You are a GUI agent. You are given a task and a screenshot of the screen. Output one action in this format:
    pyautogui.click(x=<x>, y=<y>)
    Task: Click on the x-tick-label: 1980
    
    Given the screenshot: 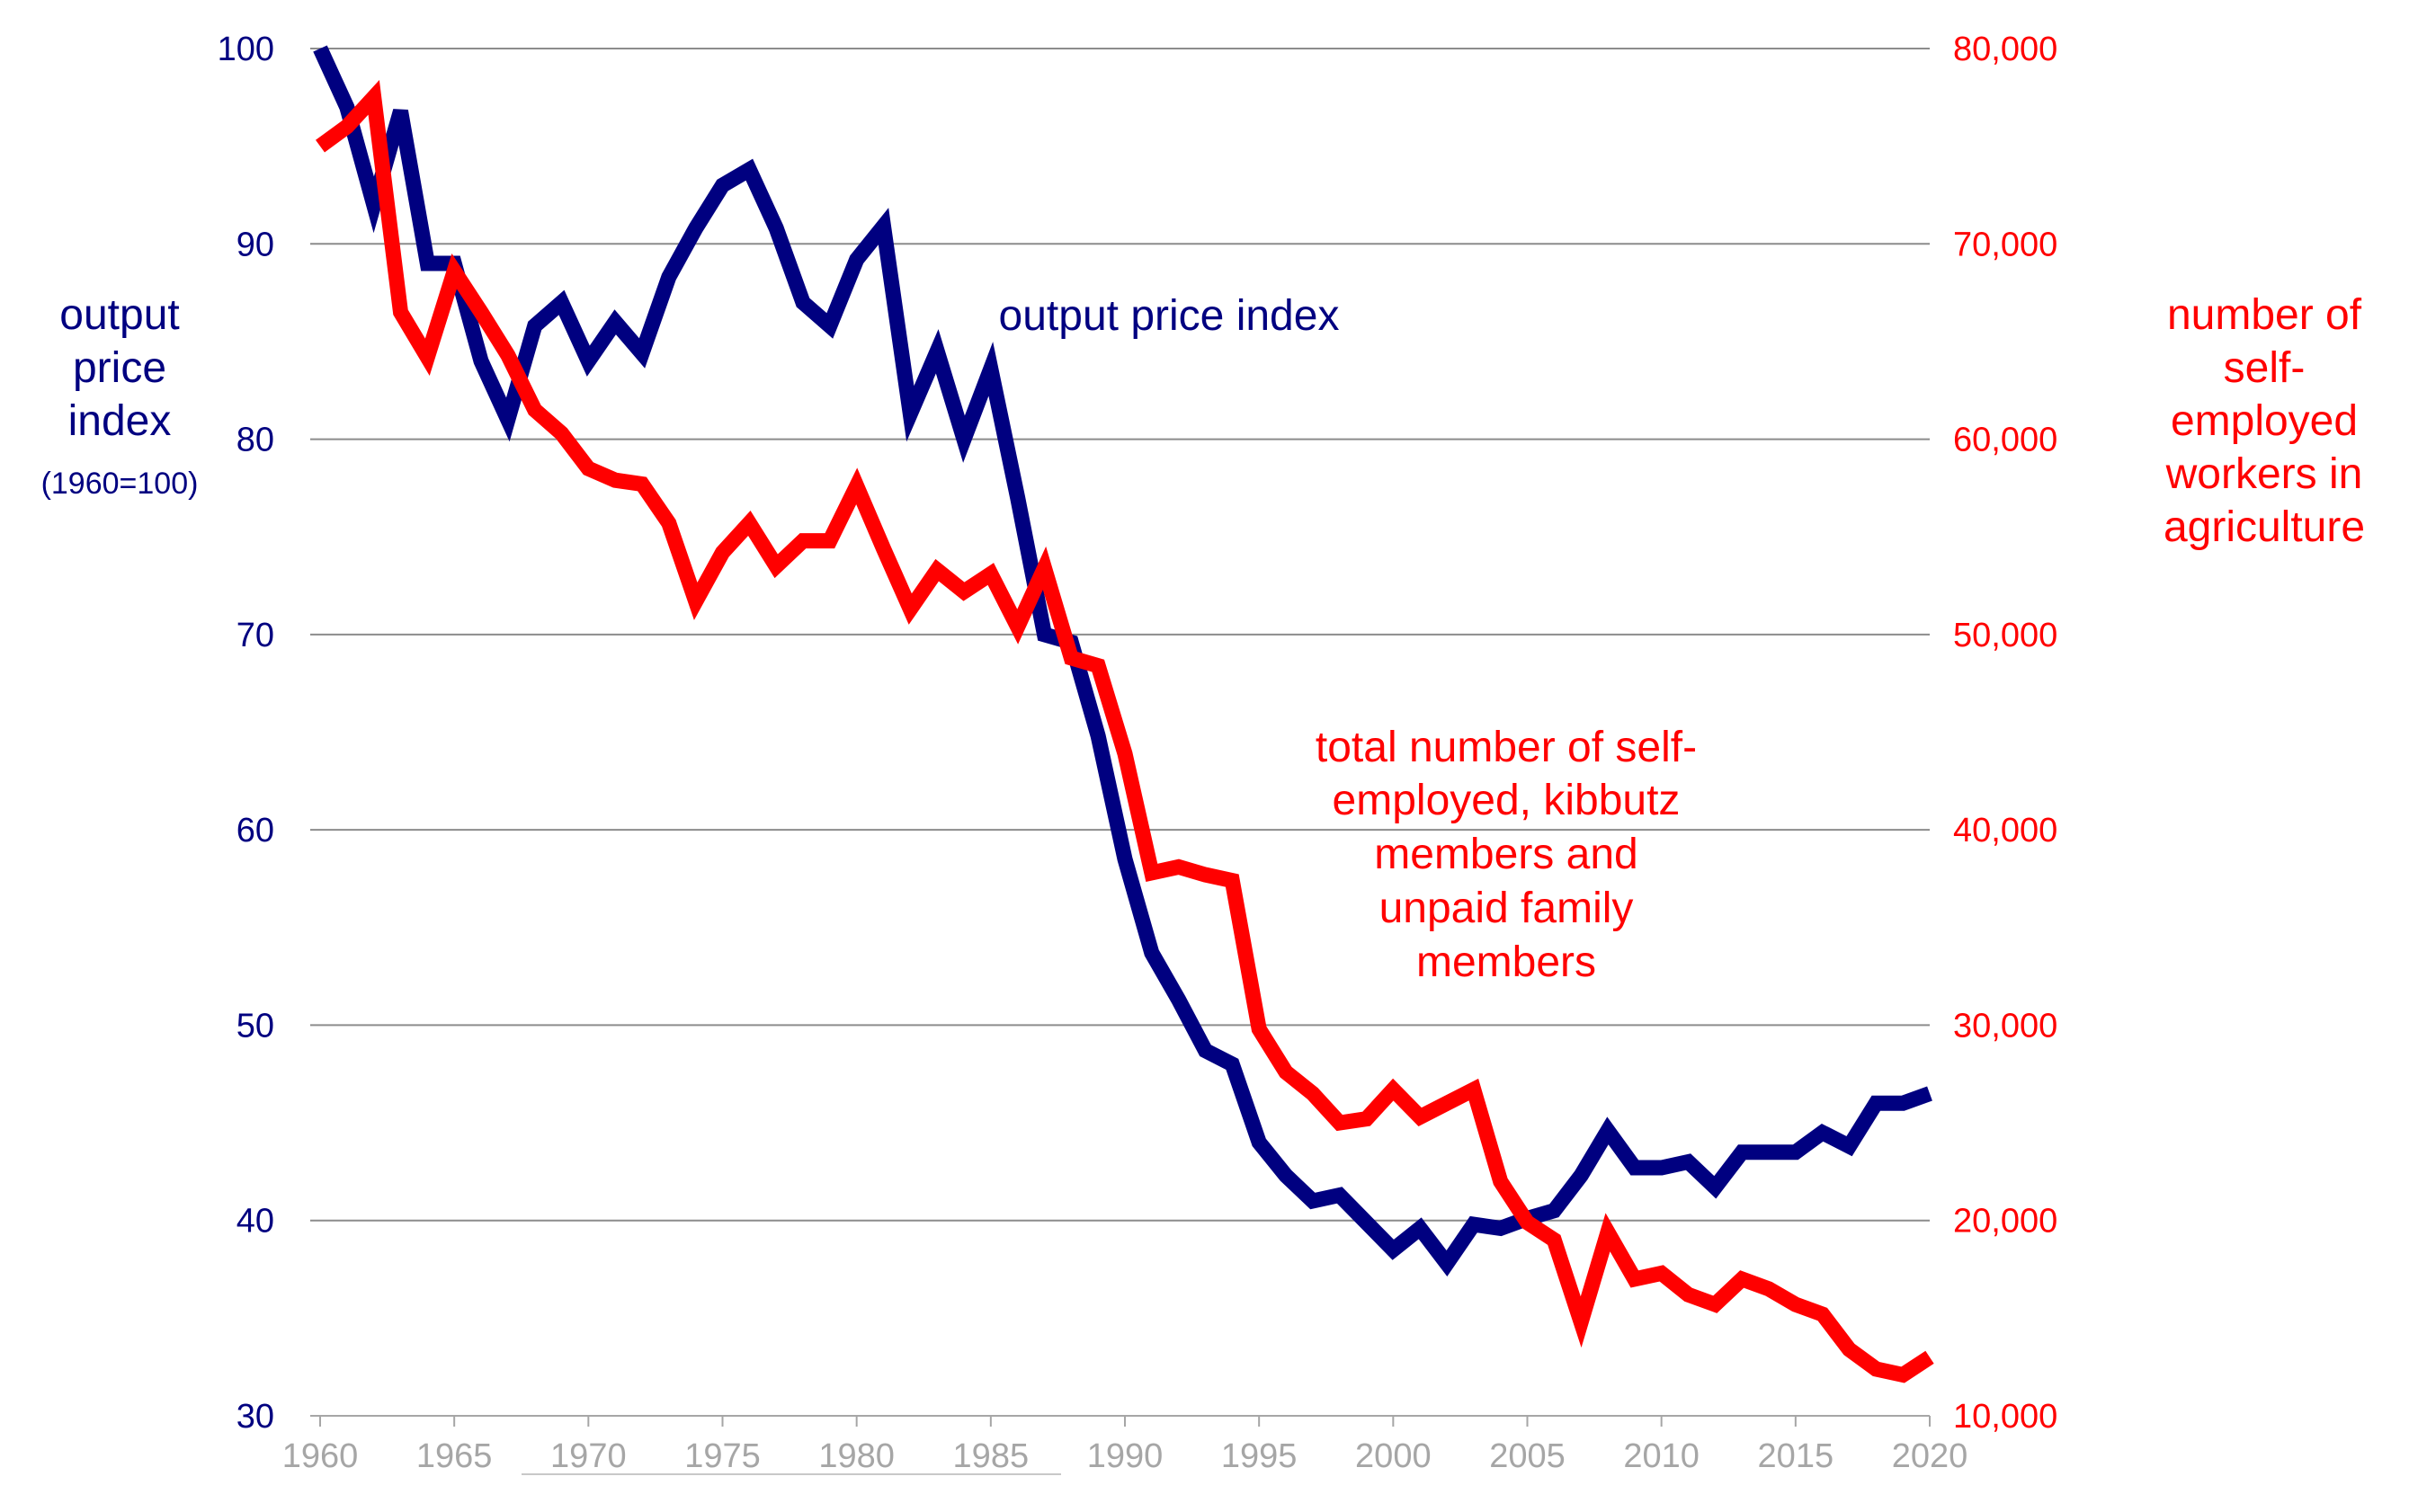 What is the action you would take?
    pyautogui.click(x=856, y=1456)
    